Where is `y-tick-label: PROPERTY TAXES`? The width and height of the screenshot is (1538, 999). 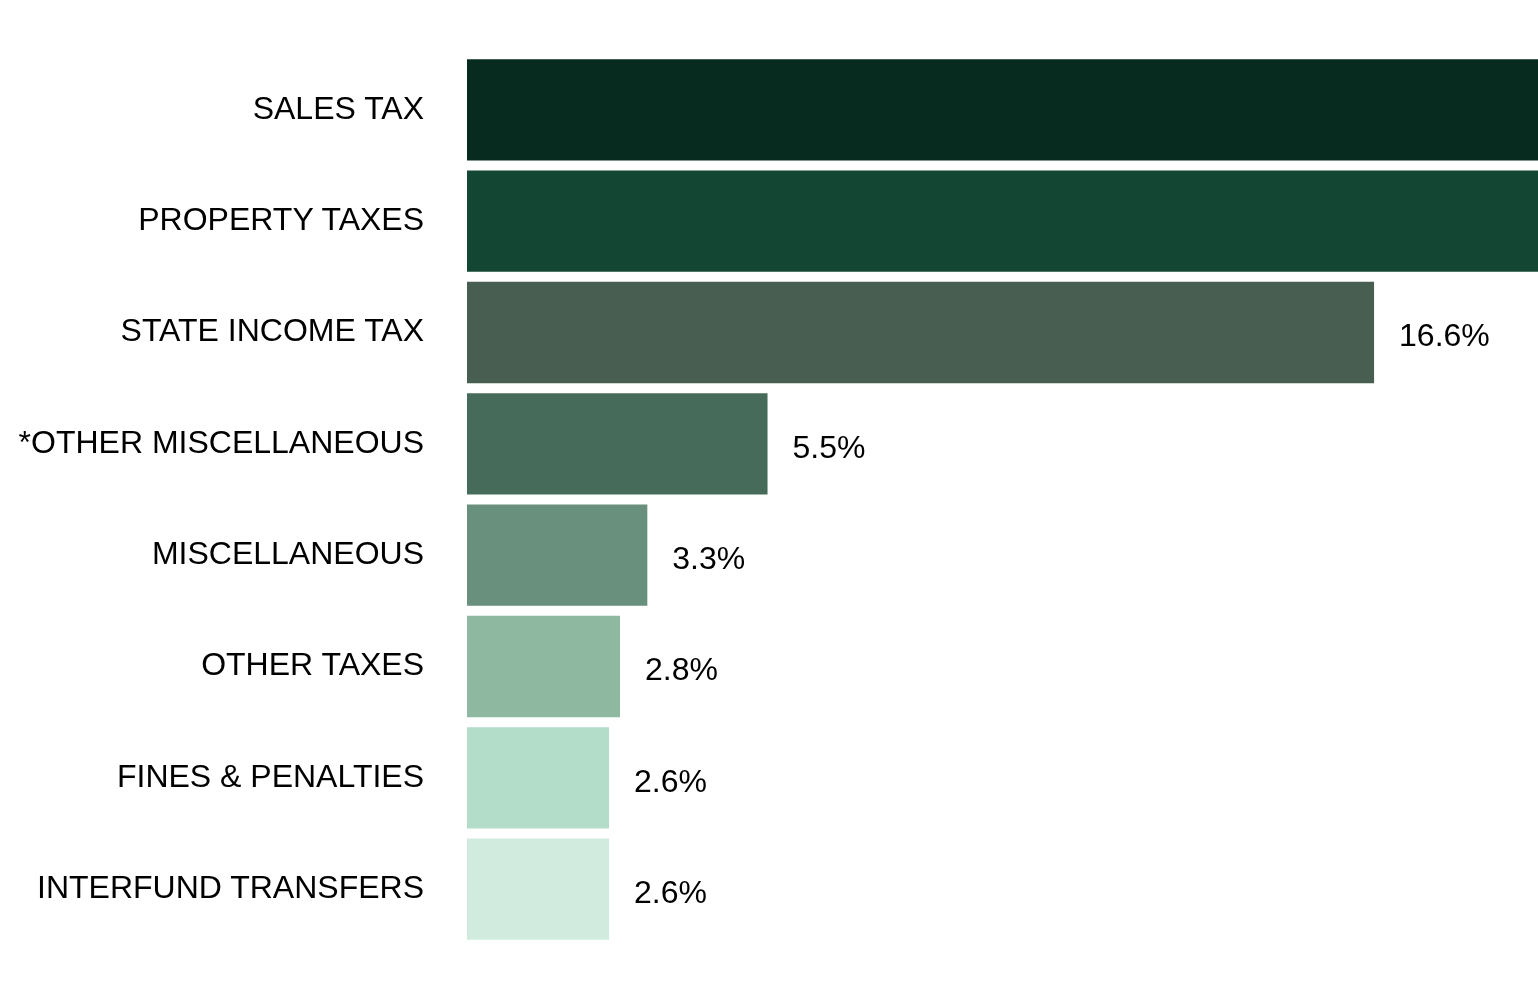 y-tick-label: PROPERTY TAXES is located at coordinates (281, 219).